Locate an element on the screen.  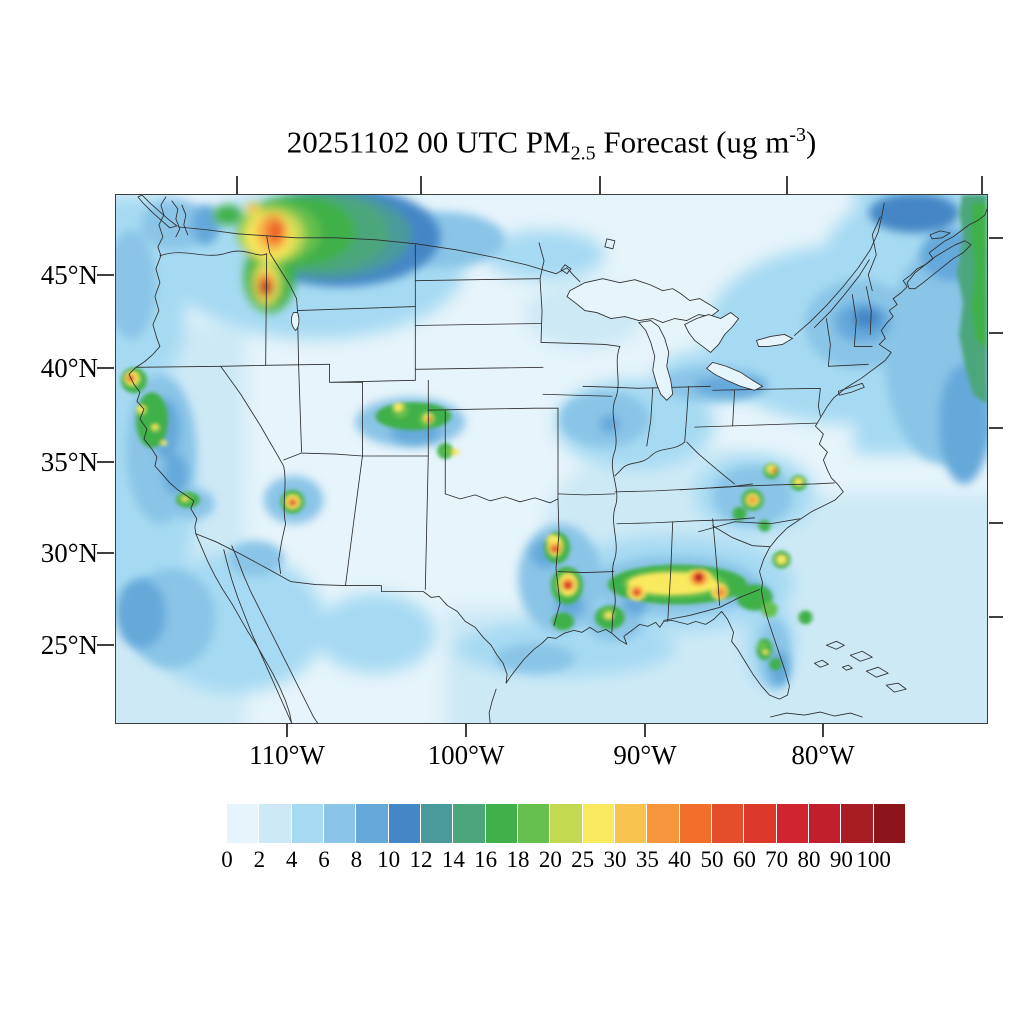
colorbar is located at coordinates (566, 823).